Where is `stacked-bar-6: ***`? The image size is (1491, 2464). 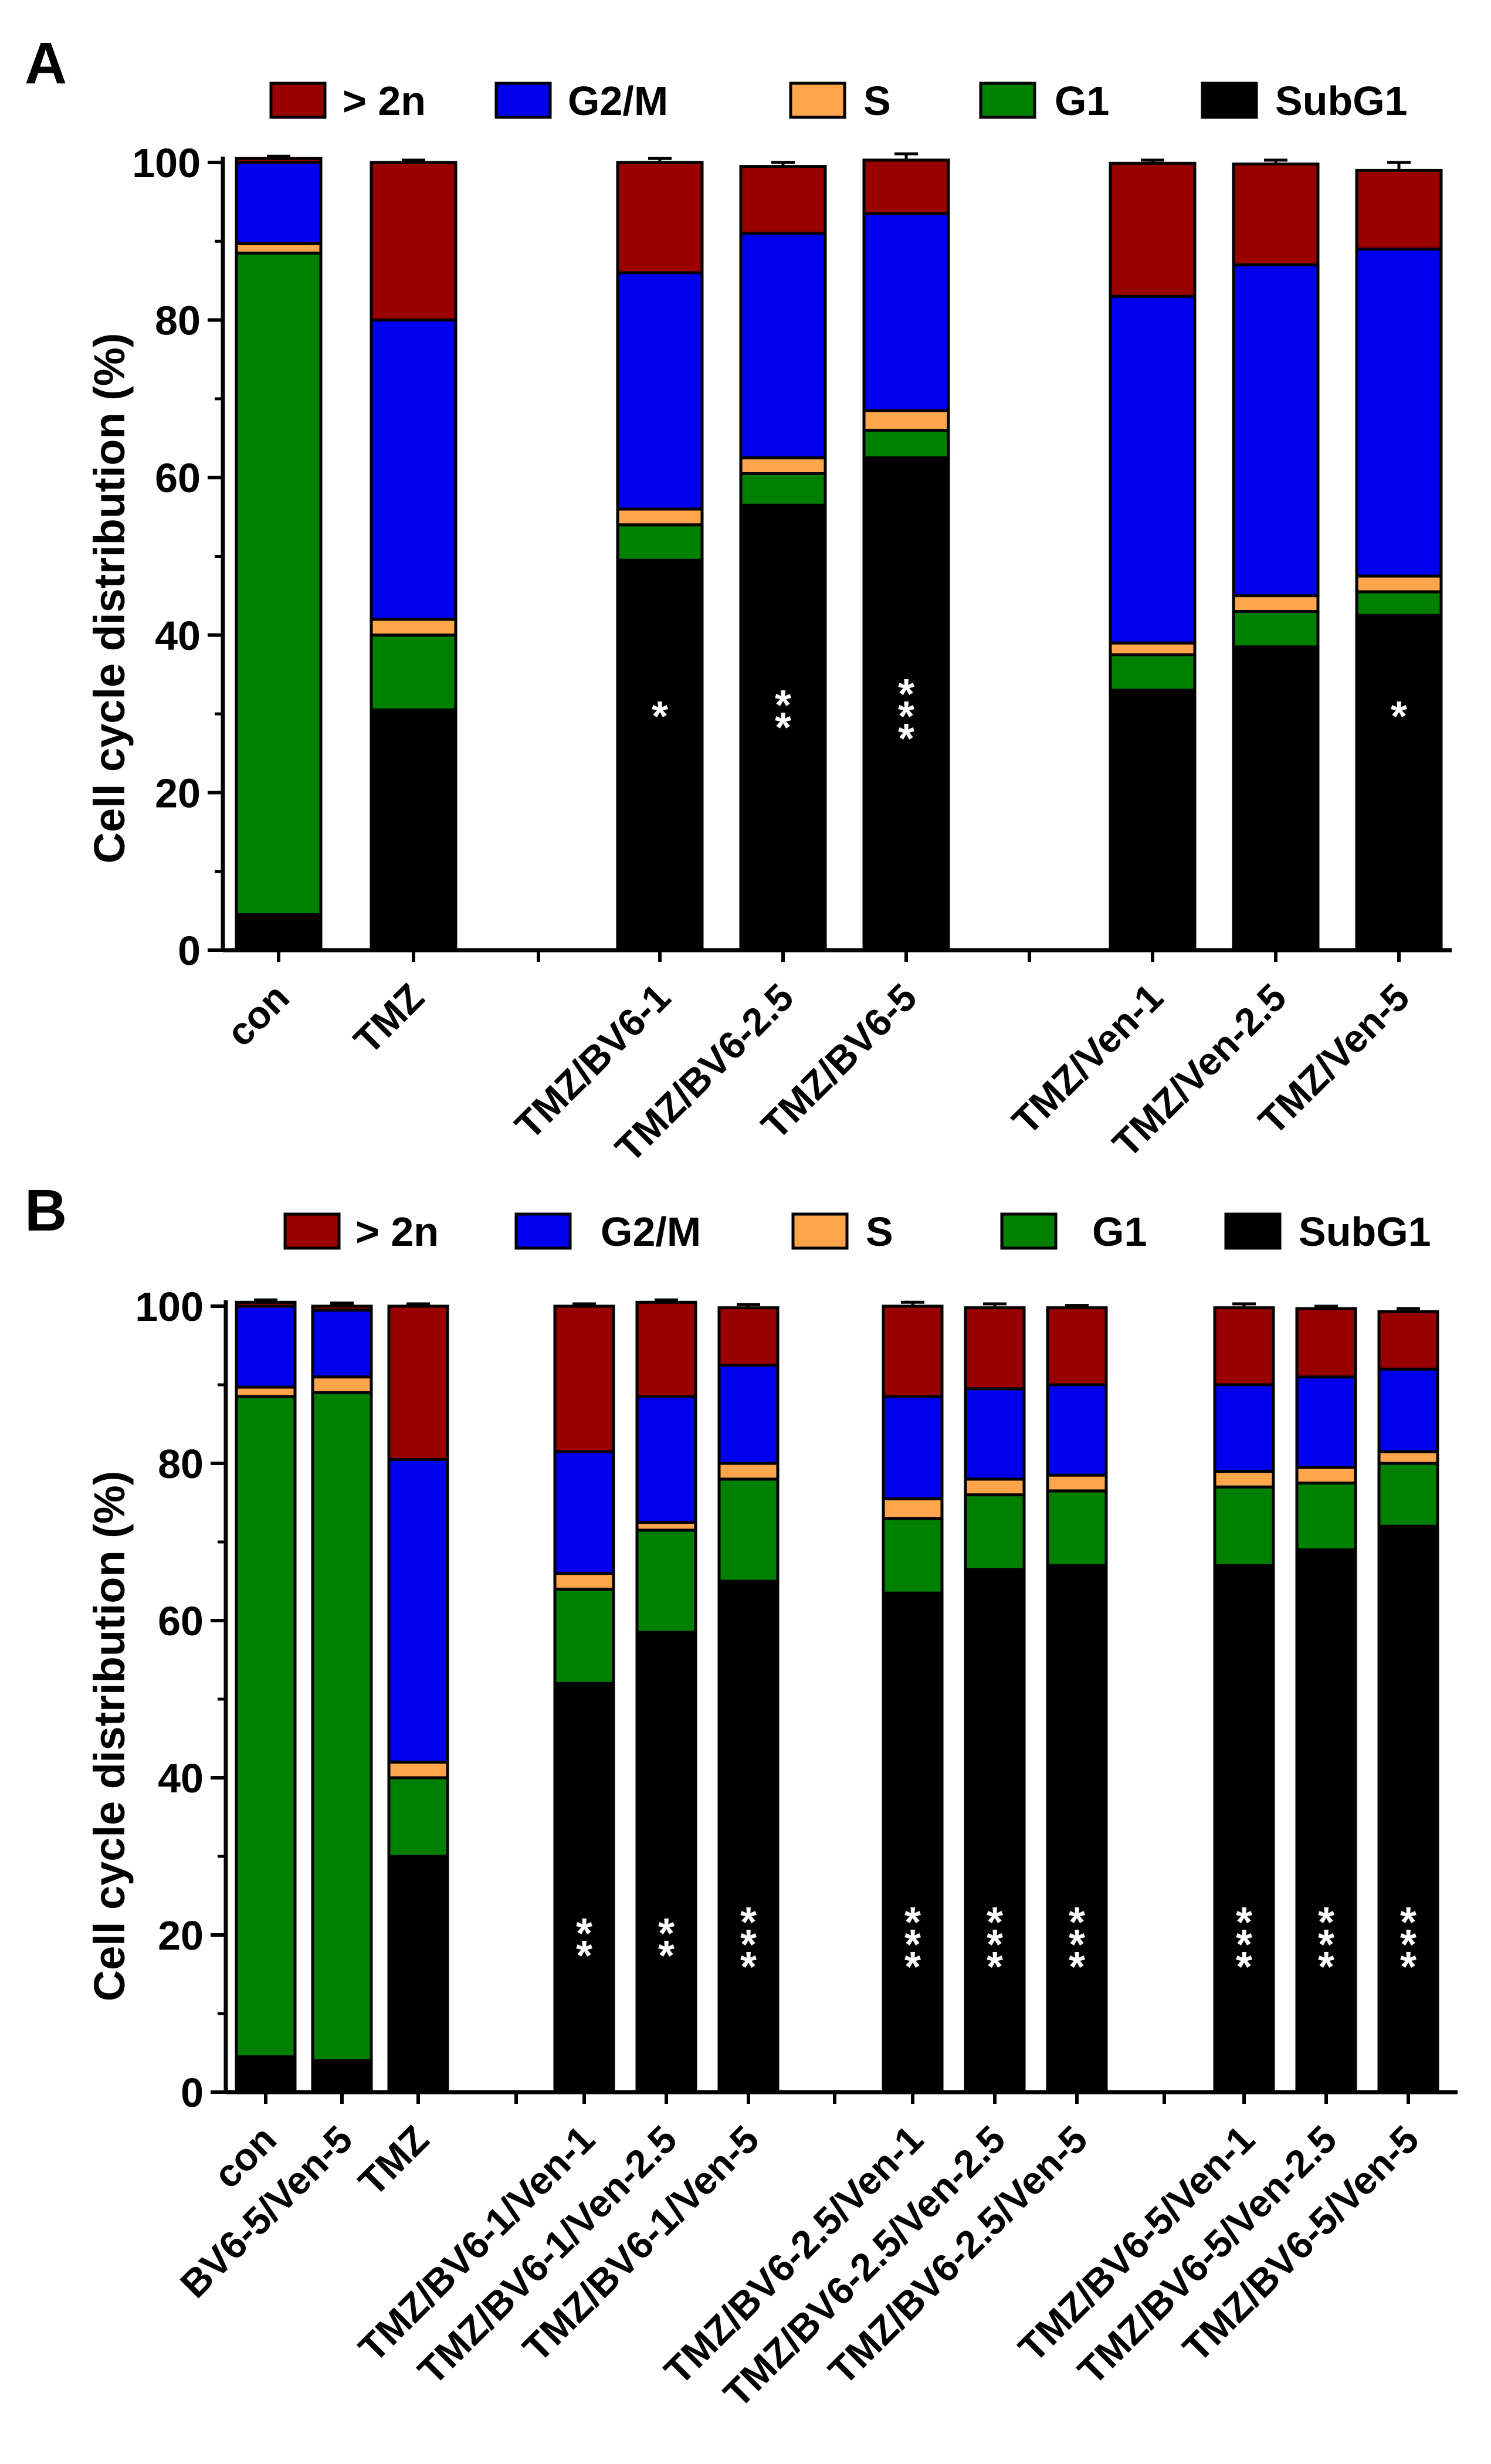
stacked-bar-6: *** is located at coordinates (749, 1698).